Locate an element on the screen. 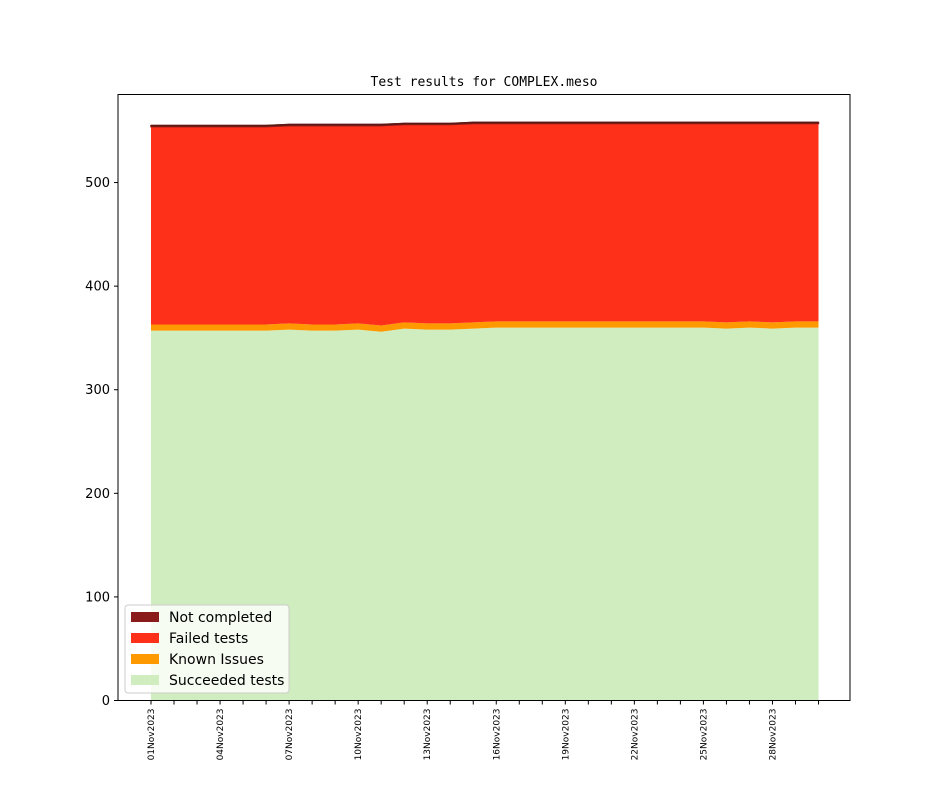 Image resolution: width=944 pixels, height=787 pixels. y-tick-label: 0 is located at coordinates (106, 701).